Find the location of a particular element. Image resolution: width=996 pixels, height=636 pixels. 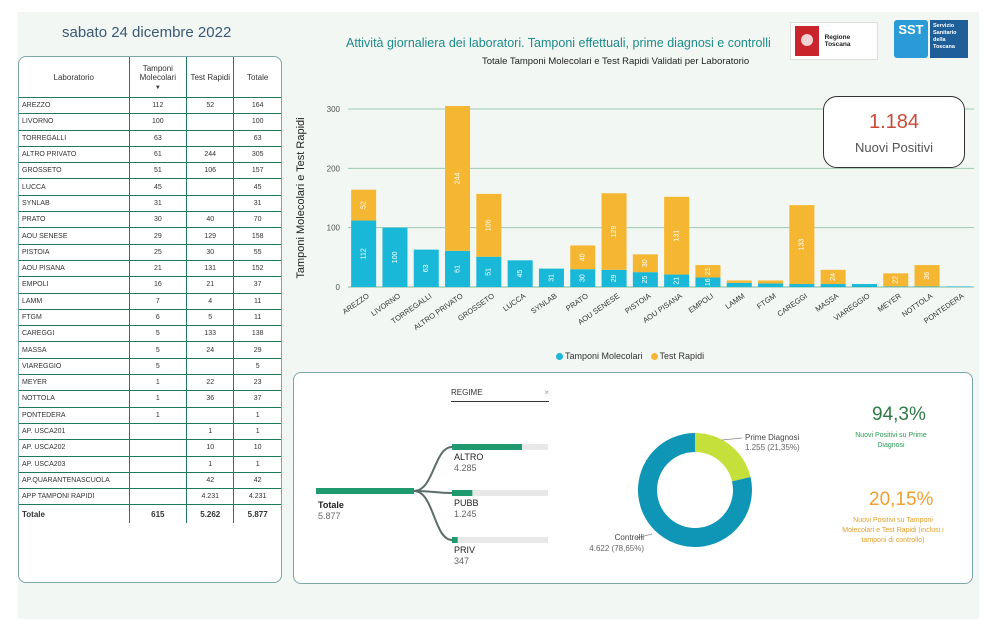

donut-label-controlli: Controlli is located at coordinates (630, 537).